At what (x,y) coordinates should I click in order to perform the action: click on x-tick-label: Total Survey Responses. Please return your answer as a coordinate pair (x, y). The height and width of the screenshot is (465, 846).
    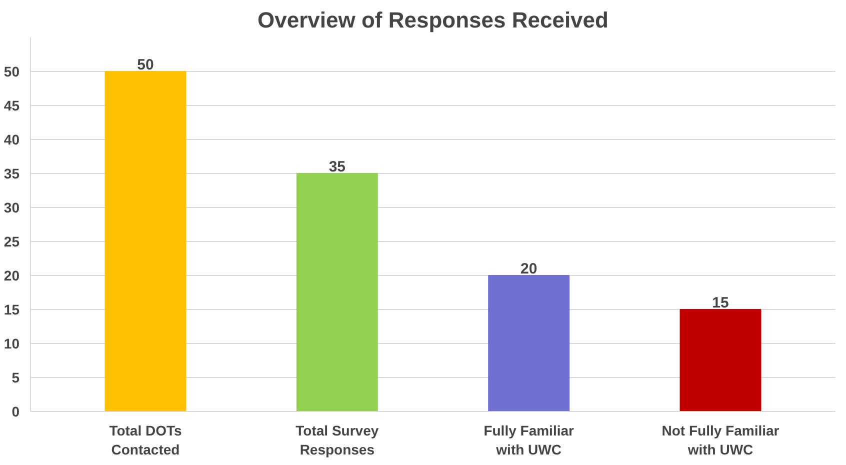
    Looking at the image, I should click on (337, 440).